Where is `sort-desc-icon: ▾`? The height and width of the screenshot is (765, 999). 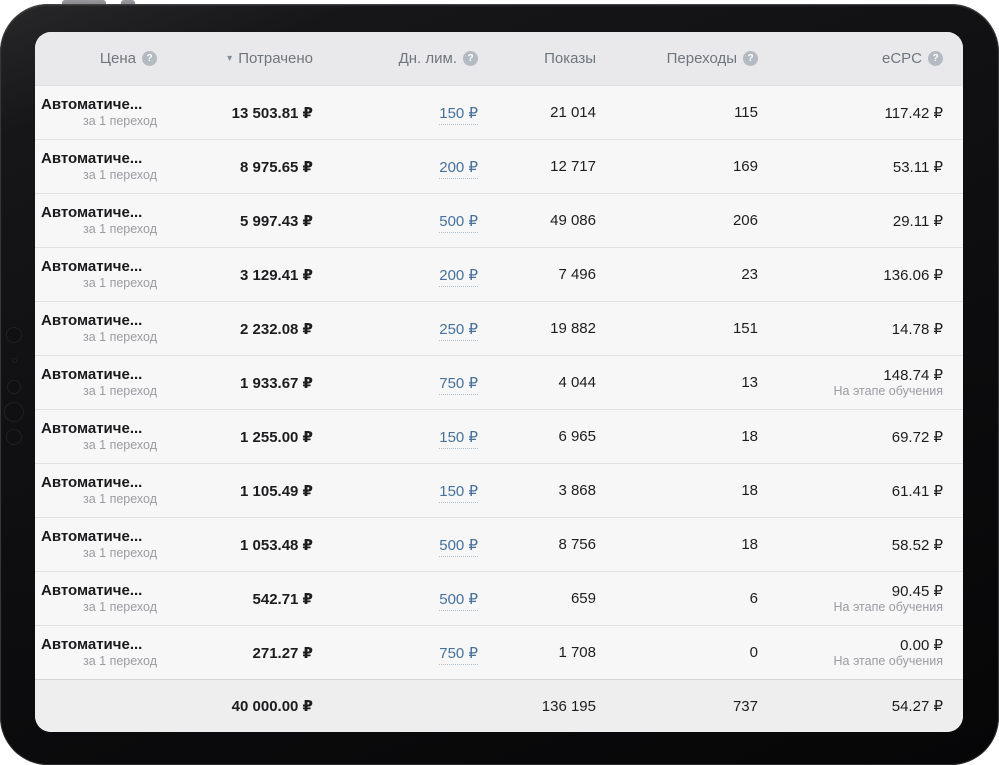 sort-desc-icon: ▾ is located at coordinates (230, 58).